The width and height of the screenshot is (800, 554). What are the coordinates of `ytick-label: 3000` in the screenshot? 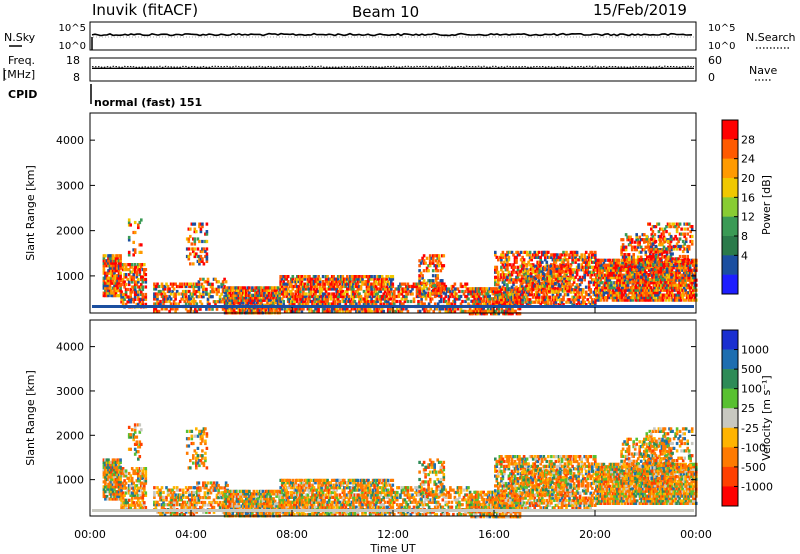 It's located at (70, 185).